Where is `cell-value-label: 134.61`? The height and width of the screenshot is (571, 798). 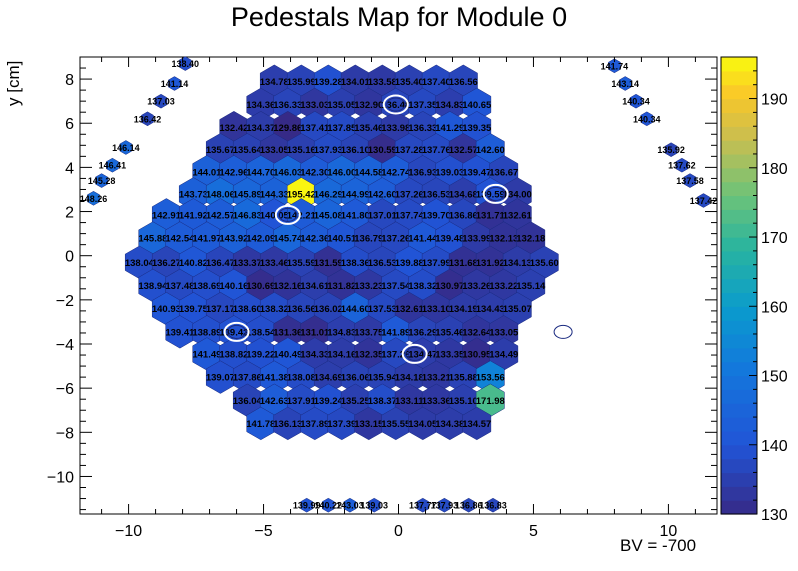
cell-value-label: 134.61 is located at coordinates (315, 286).